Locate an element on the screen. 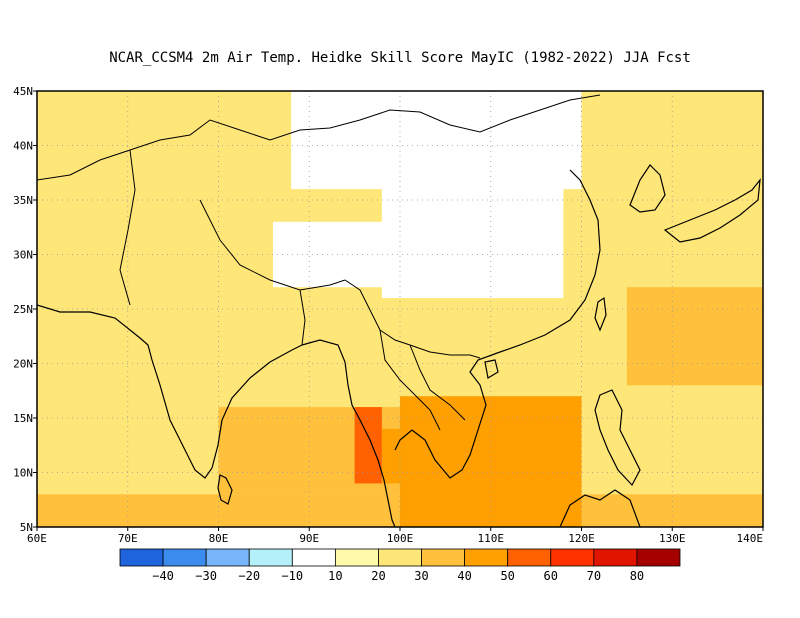  lon-tick-label: 60E is located at coordinates (37, 538).